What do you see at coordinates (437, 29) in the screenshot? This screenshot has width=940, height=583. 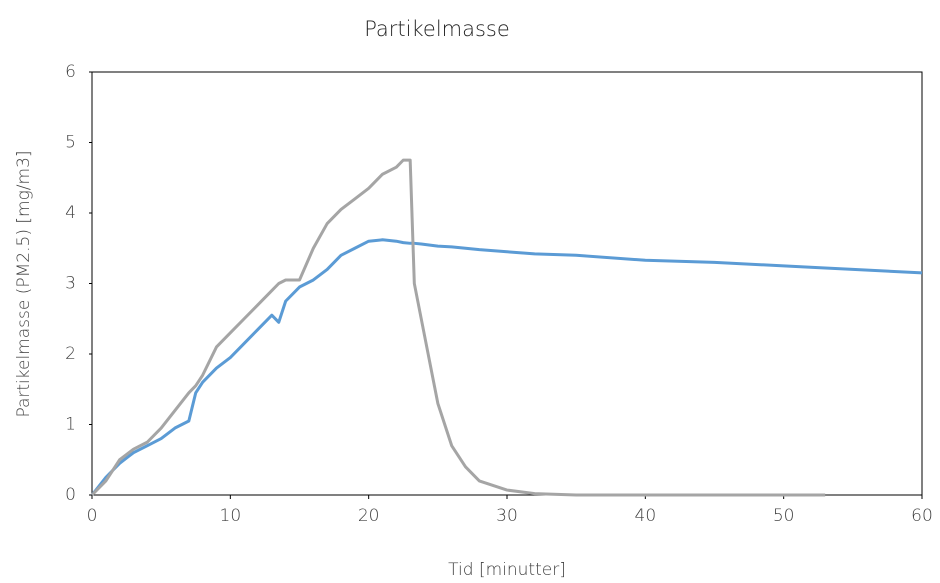 I see `chart-title: Partikelmasse` at bounding box center [437, 29].